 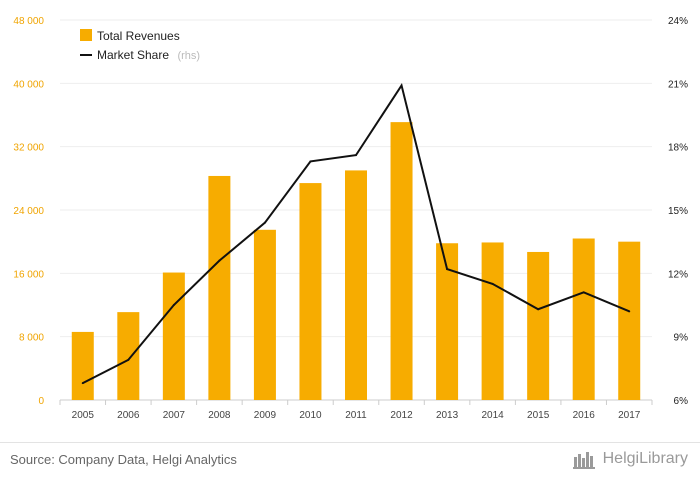 What do you see at coordinates (583, 319) in the screenshot?
I see `revenue-bar-2016` at bounding box center [583, 319].